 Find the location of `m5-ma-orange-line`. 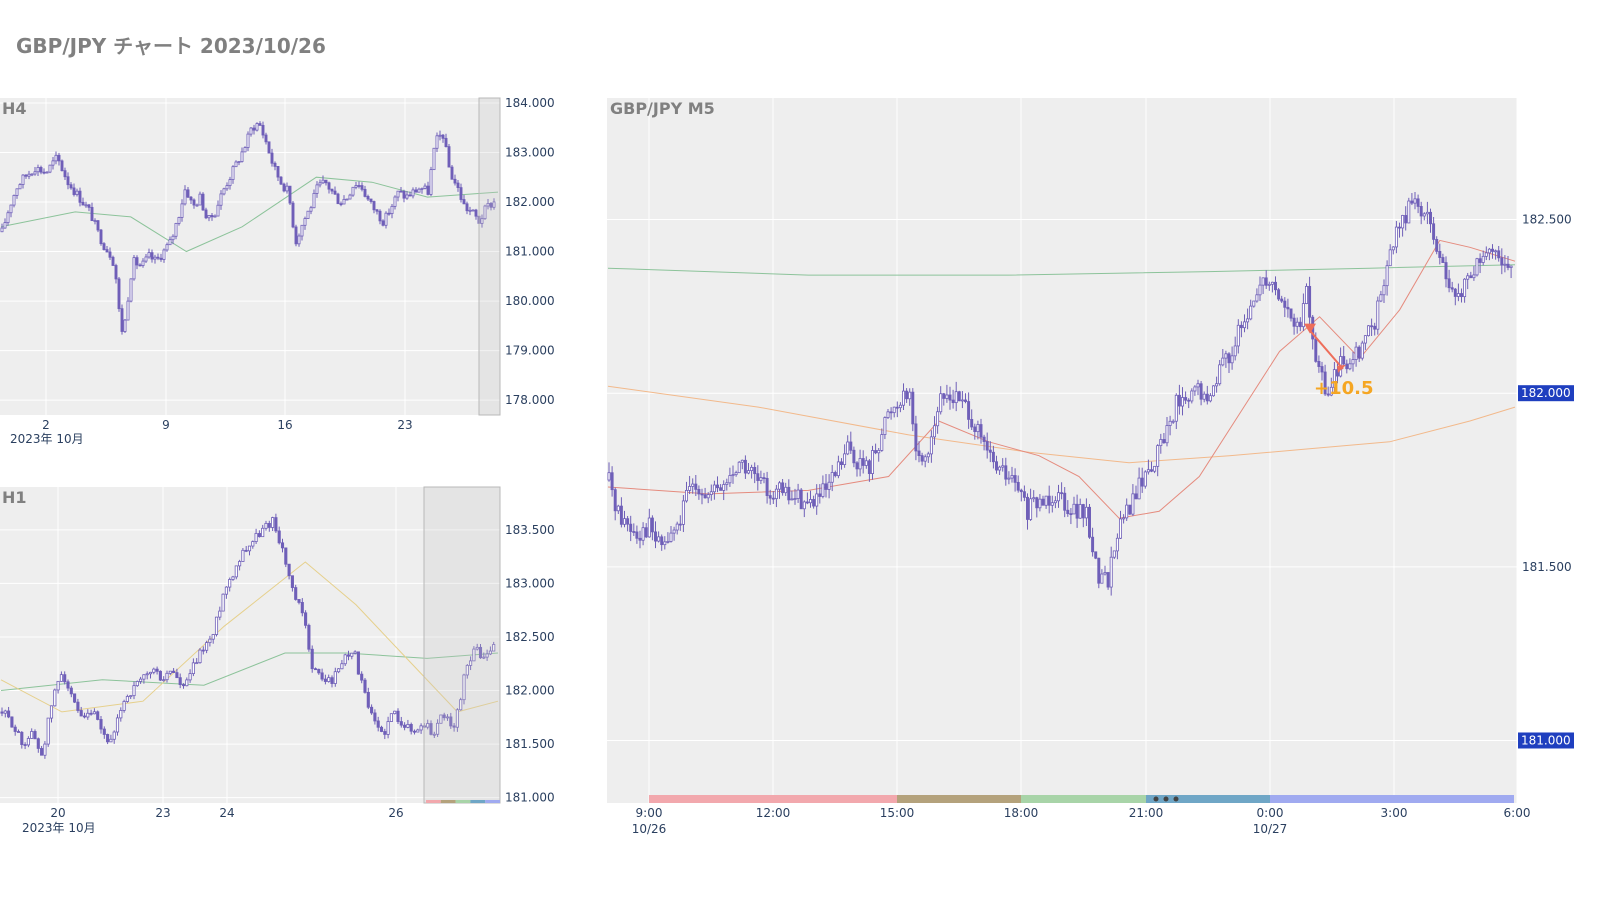

m5-ma-orange-line is located at coordinates (1061, 424).